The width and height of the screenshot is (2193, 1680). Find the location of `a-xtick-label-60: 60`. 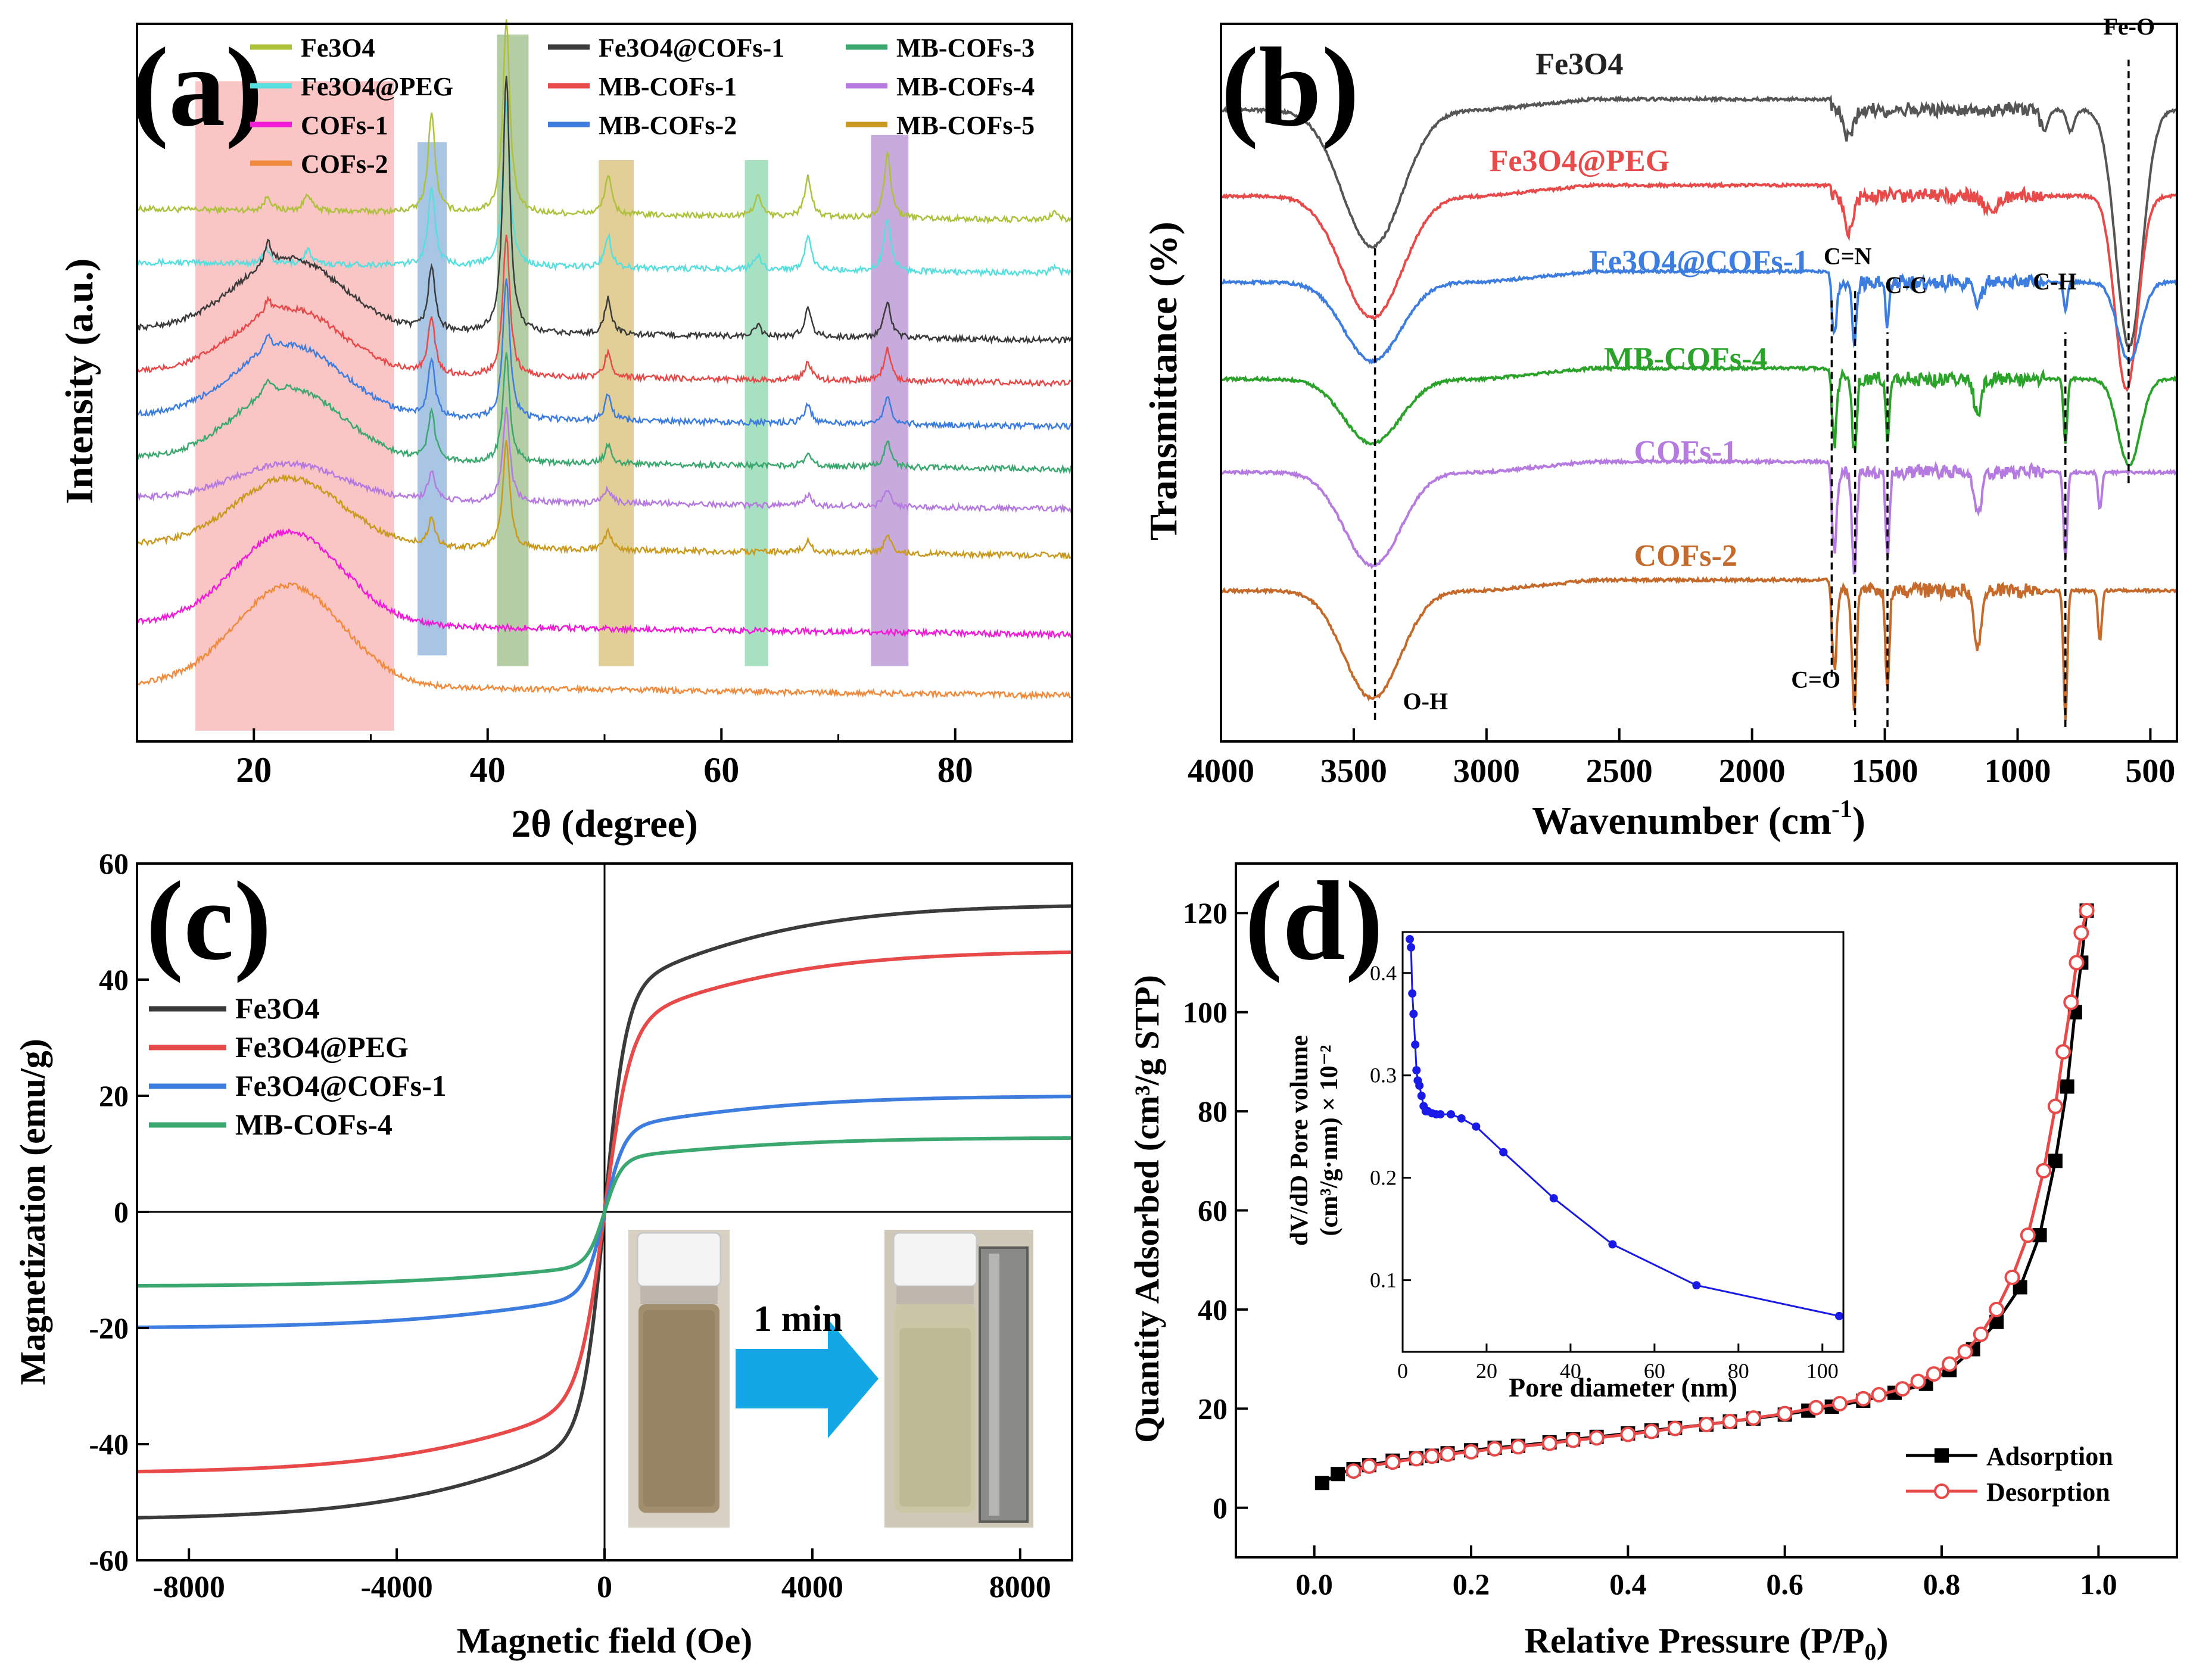

a-xtick-label-60: 60 is located at coordinates (721, 770).